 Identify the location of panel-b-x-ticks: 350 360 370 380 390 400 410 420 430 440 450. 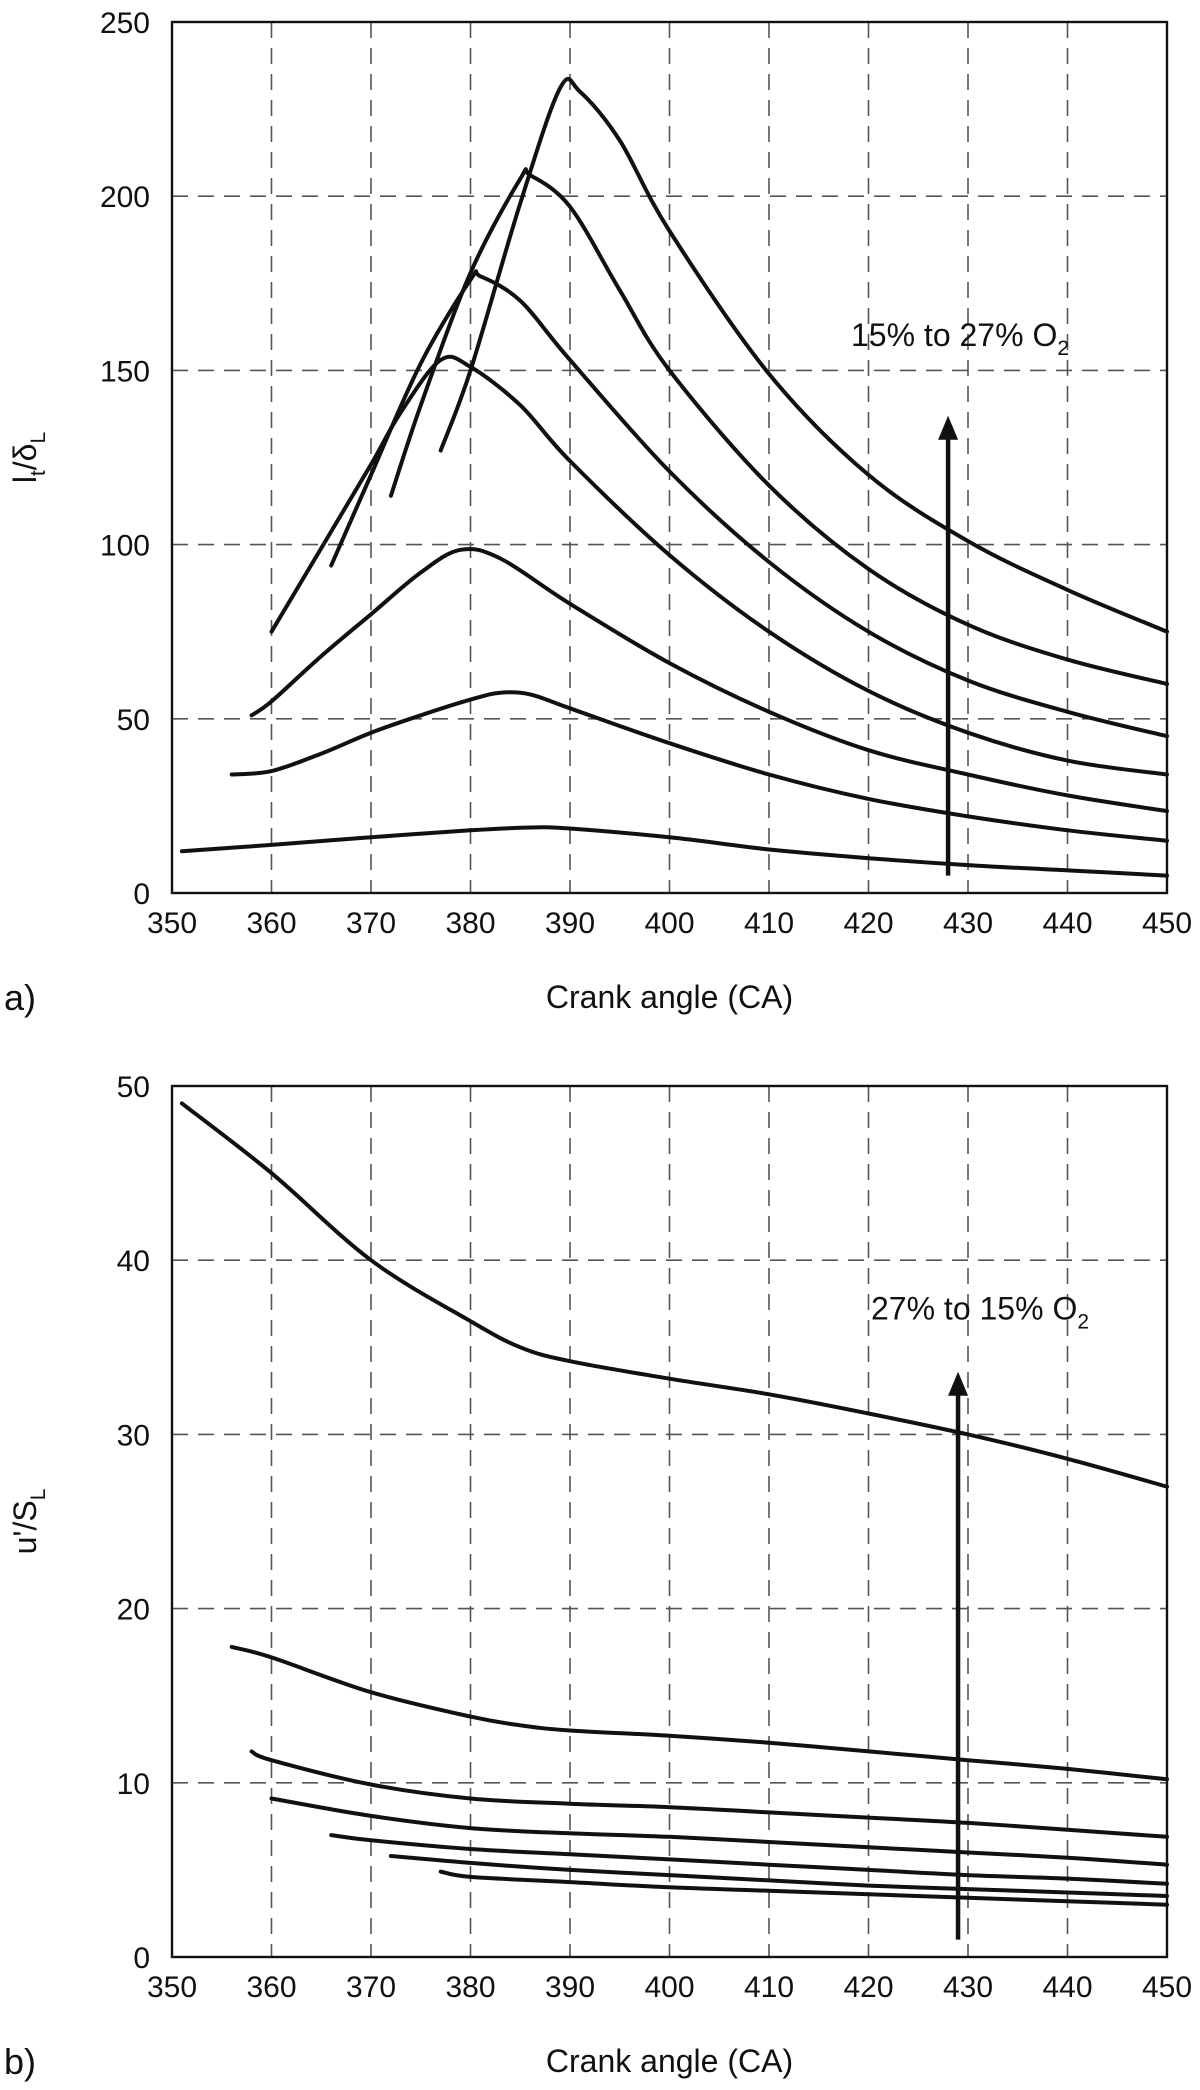
(669, 1987).